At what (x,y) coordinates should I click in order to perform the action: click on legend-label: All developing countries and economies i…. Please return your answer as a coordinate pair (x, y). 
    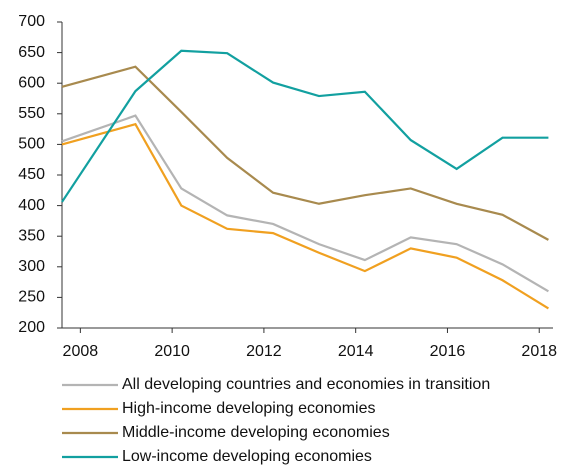
    Looking at the image, I should click on (306, 384).